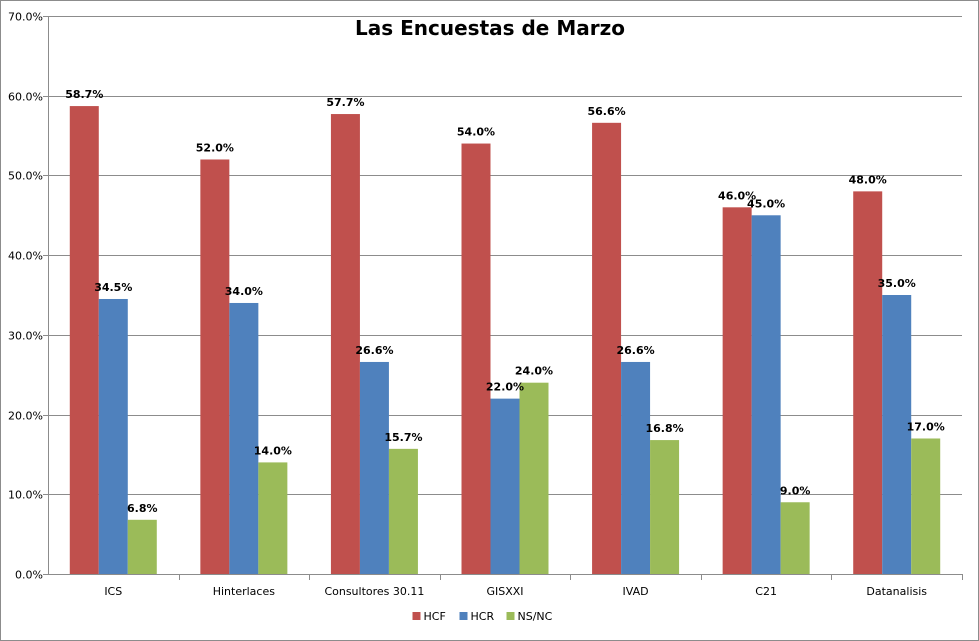 This screenshot has width=979, height=641. I want to click on data-label: 56.6%, so click(606, 111).